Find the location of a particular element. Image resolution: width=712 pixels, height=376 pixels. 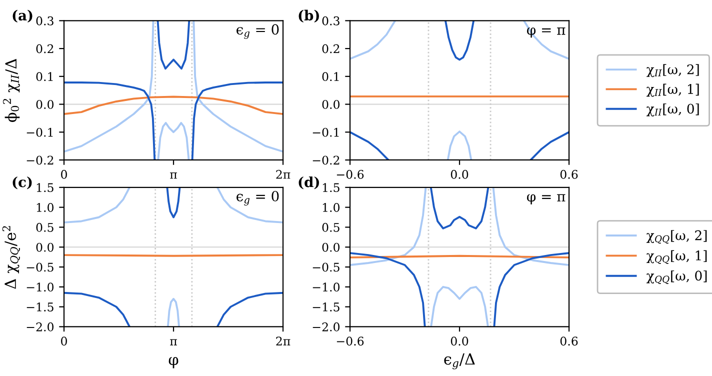

x-axis-title: ϵ$_{g}$/Δ is located at coordinates (459, 361).